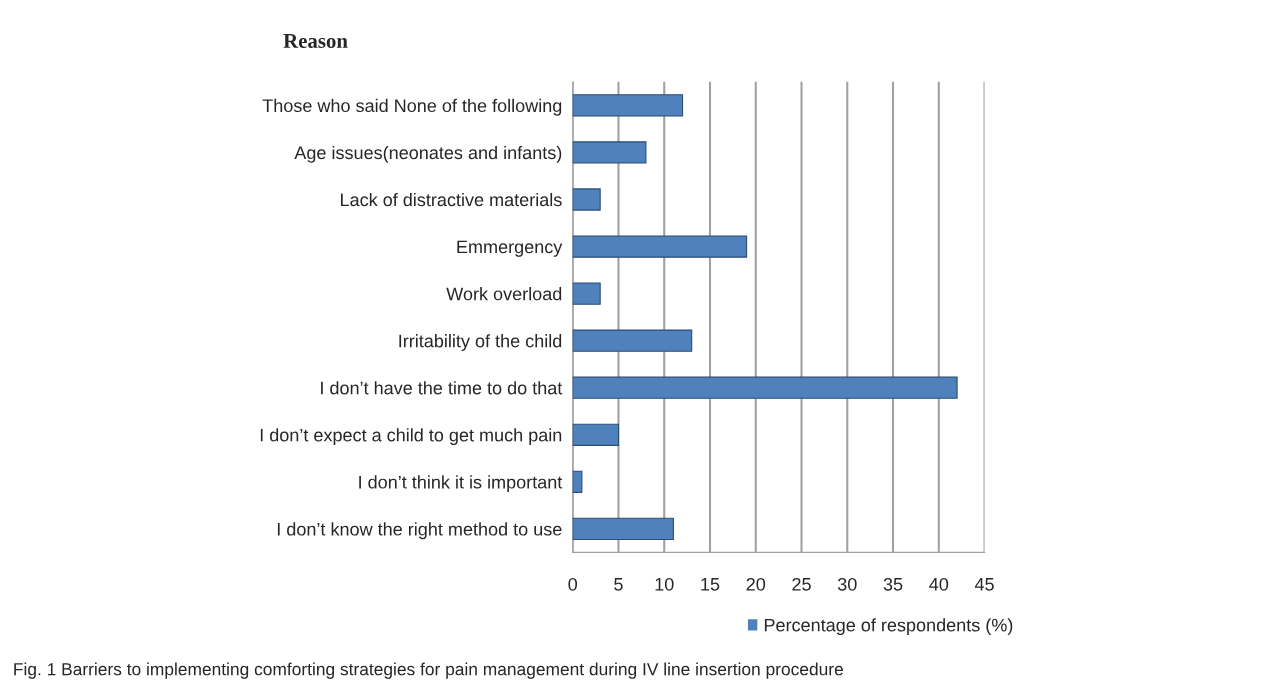 The image size is (1287, 682). Describe the element at coordinates (315, 41) in the screenshot. I see `text: Reason` at that location.